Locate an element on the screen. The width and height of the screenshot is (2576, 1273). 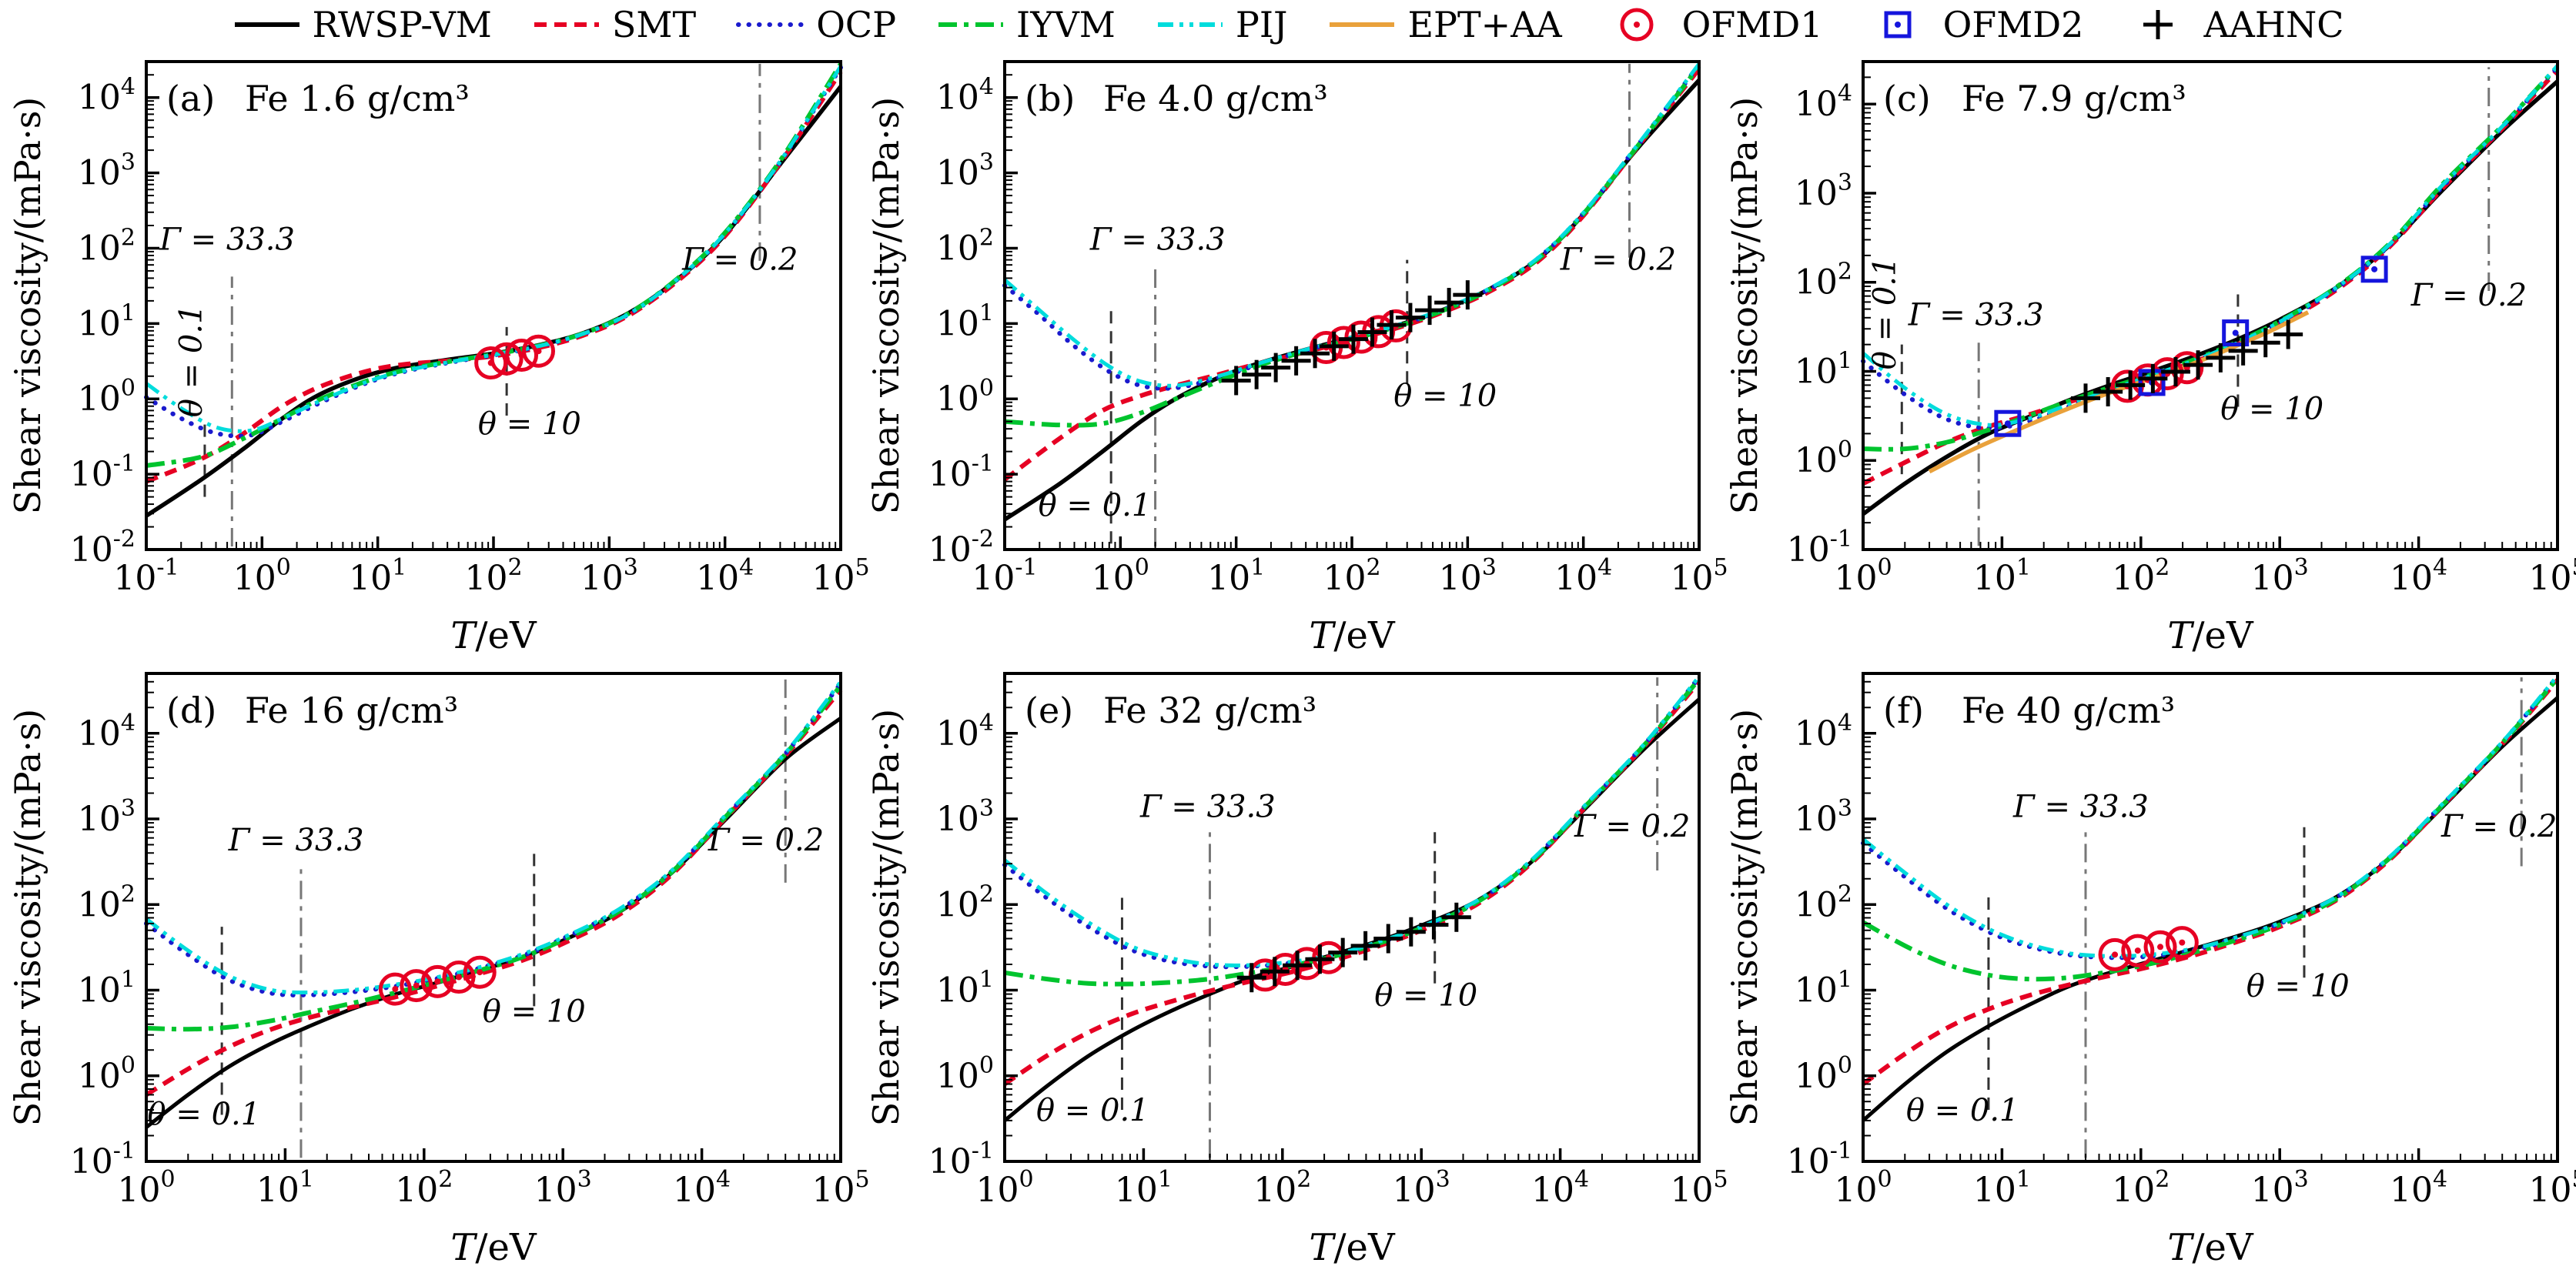
panel-label: (f) is located at coordinates (1904, 710).